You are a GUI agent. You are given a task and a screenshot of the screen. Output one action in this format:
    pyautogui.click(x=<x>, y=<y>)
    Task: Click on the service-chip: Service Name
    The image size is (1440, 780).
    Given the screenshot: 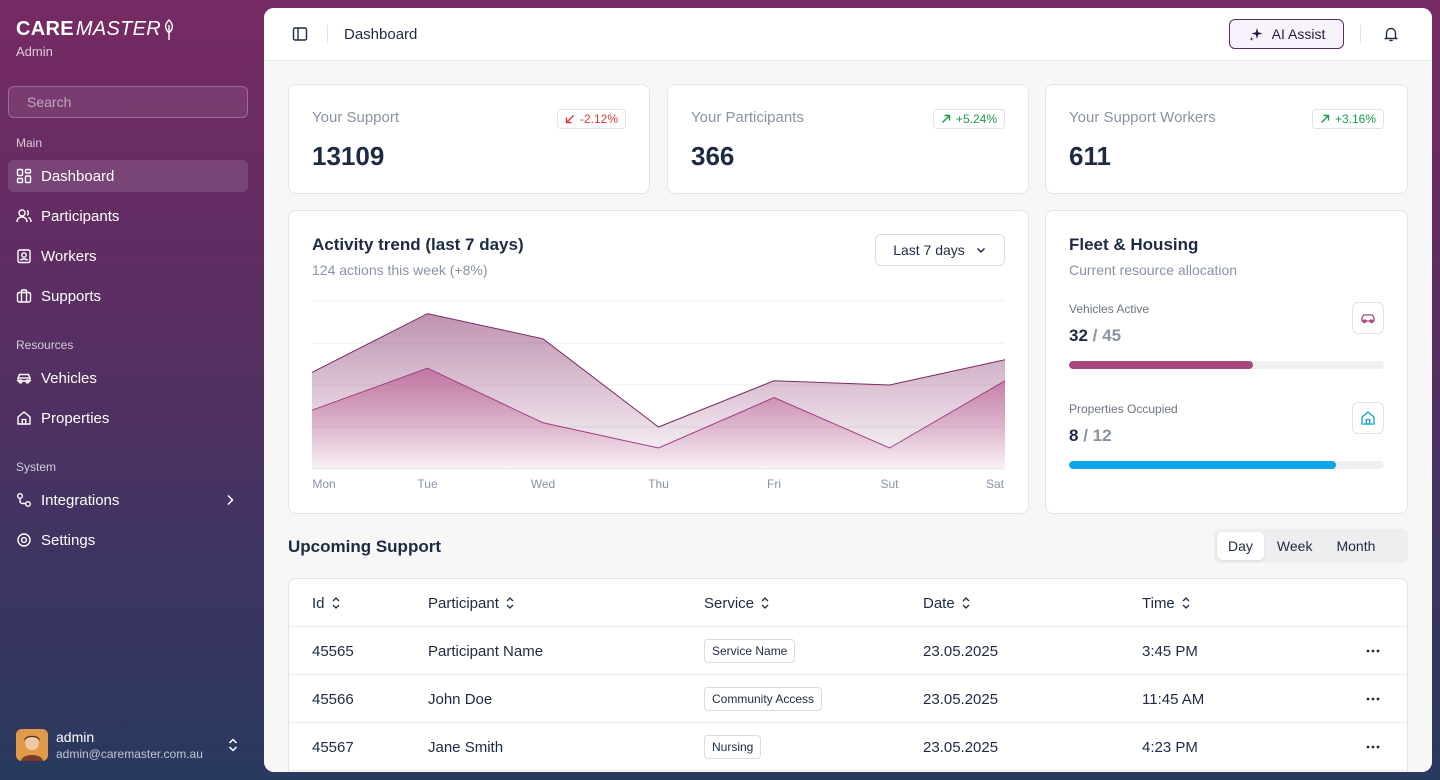 What is the action you would take?
    pyautogui.click(x=750, y=651)
    